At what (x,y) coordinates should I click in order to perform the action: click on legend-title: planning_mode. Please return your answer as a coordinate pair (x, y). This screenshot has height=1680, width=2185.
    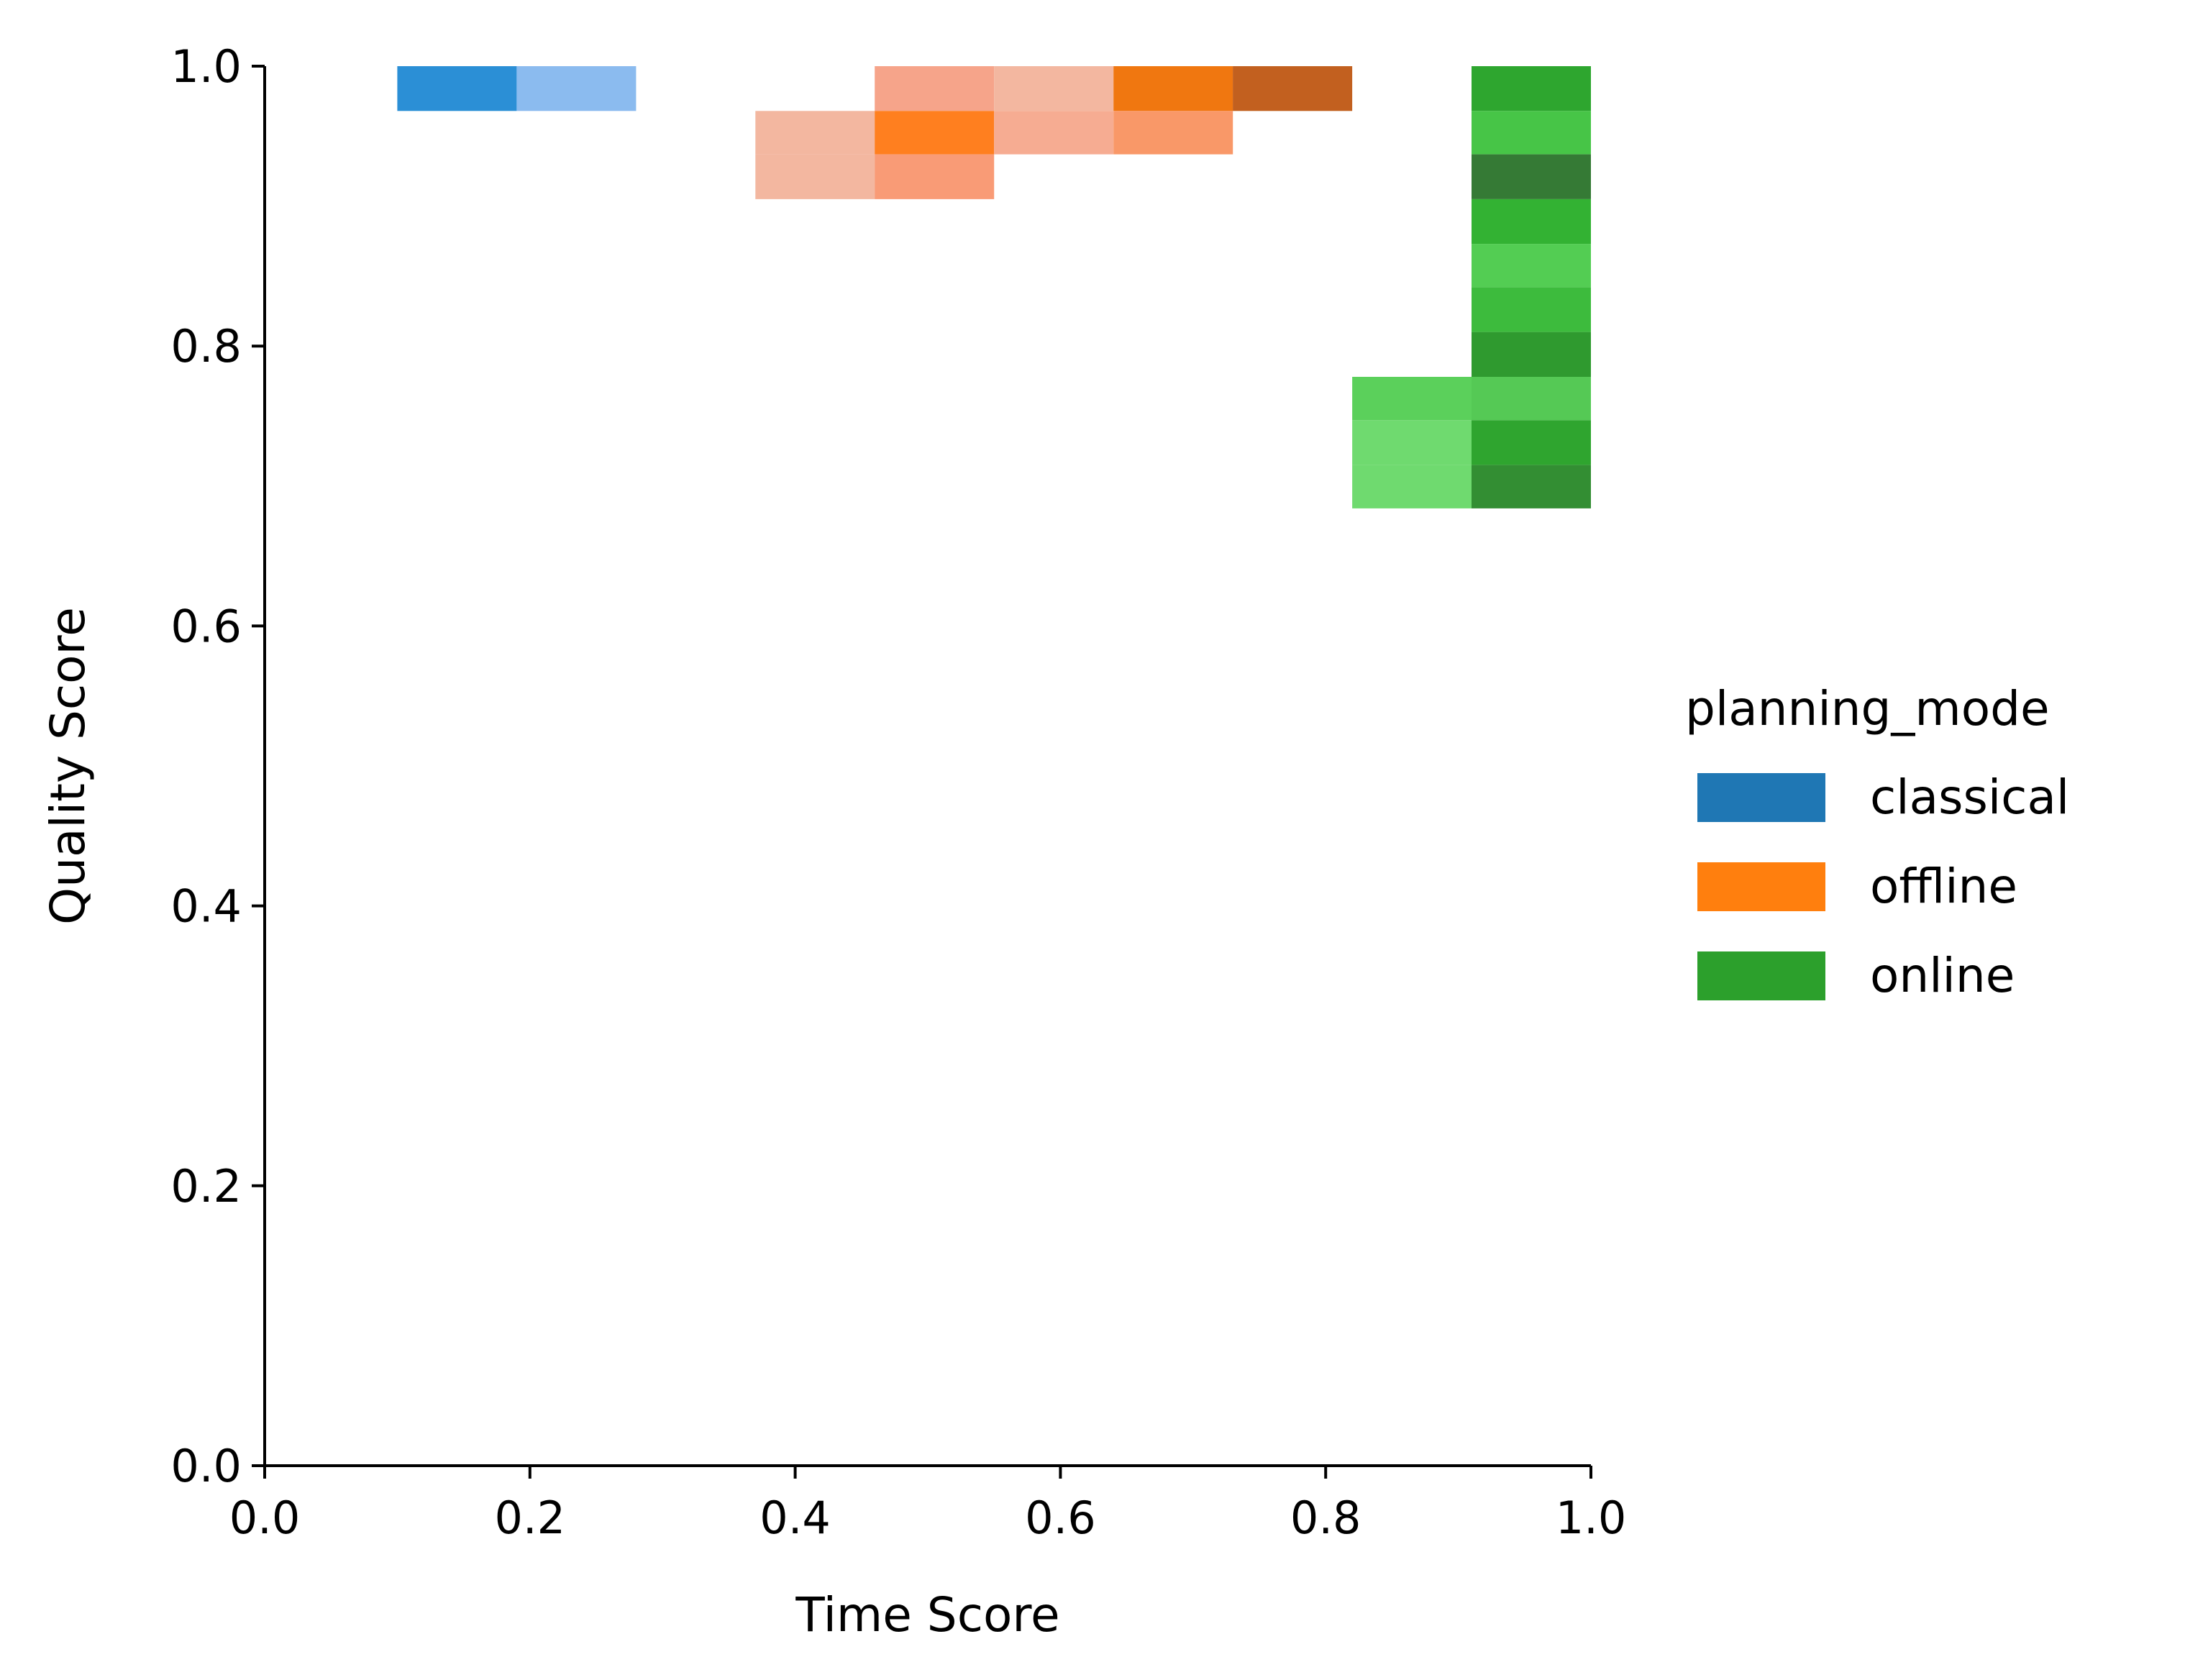
    Looking at the image, I should click on (1868, 708).